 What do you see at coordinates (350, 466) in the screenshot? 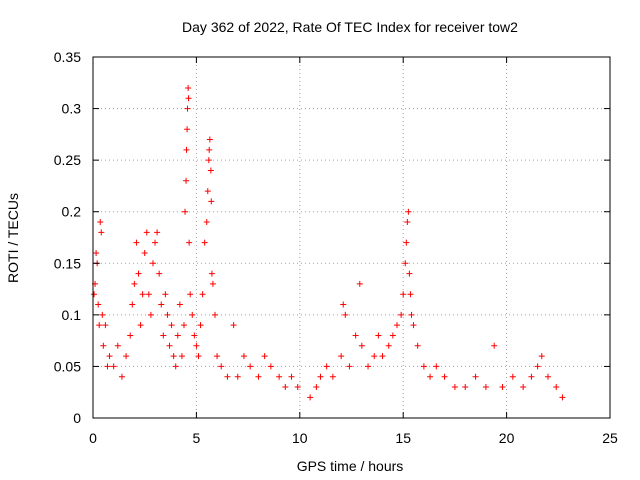
I see `x-axis-label: GPS time / hours` at bounding box center [350, 466].